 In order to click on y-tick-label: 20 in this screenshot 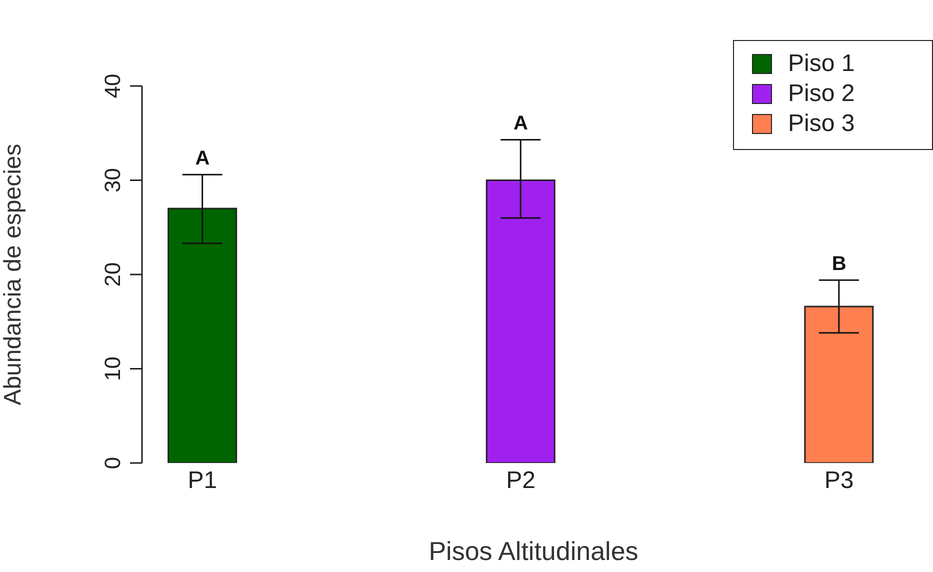, I will do `click(112, 274)`.